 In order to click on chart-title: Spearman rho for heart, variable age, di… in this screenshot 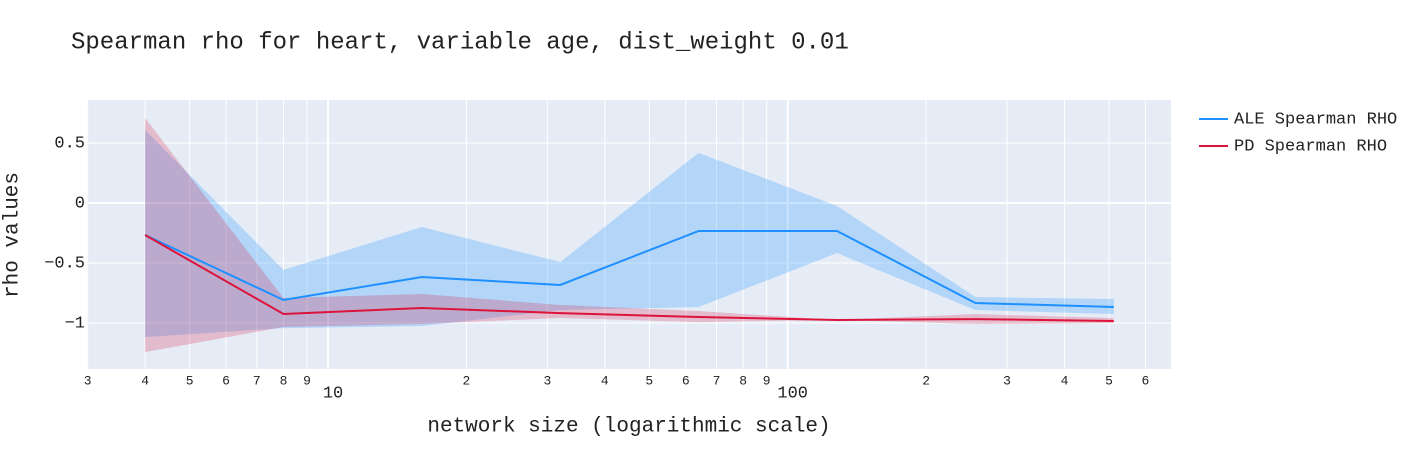, I will do `click(460, 42)`.